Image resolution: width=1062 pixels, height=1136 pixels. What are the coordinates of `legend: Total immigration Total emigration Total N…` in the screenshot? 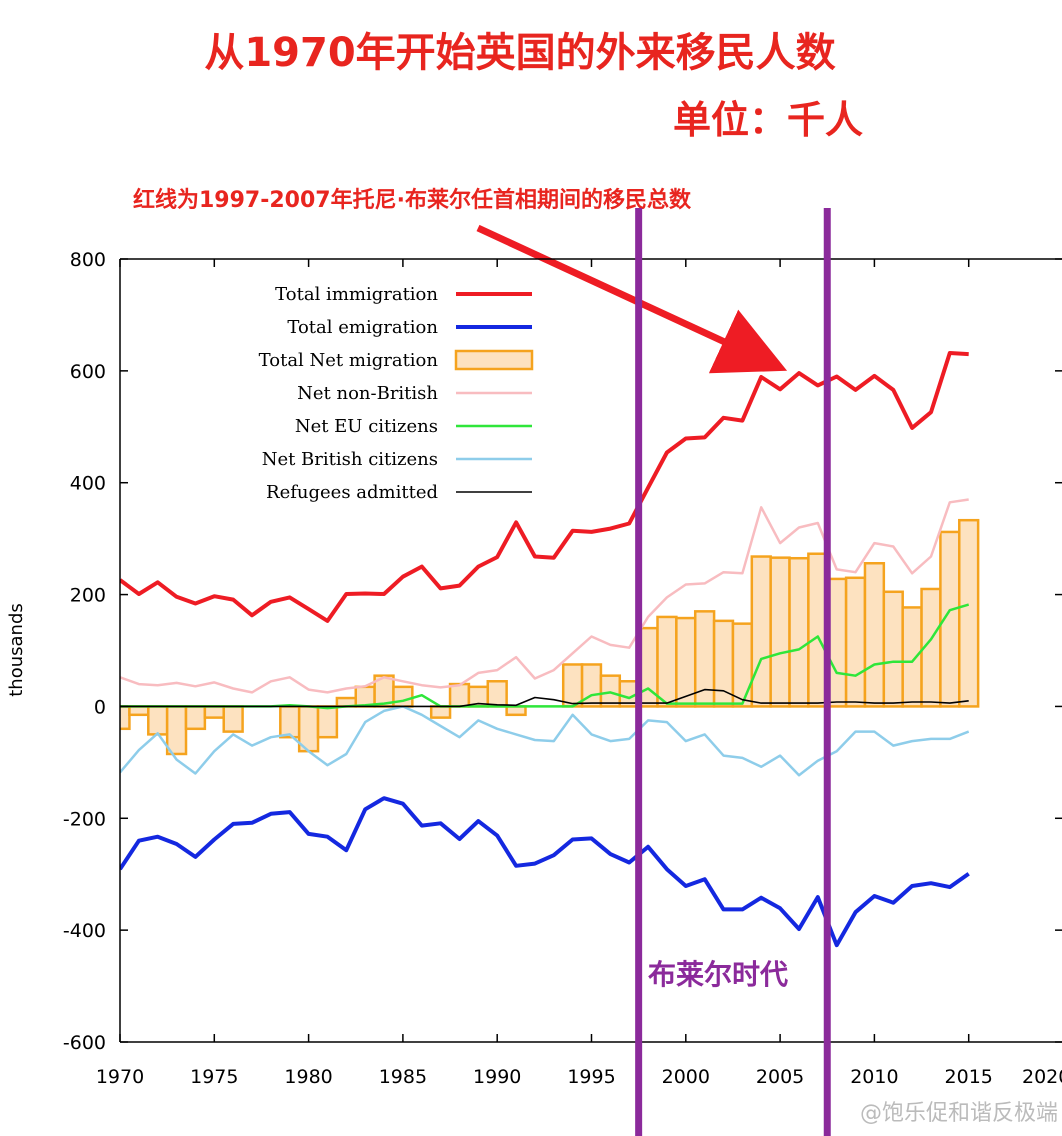 It's located at (396, 393).